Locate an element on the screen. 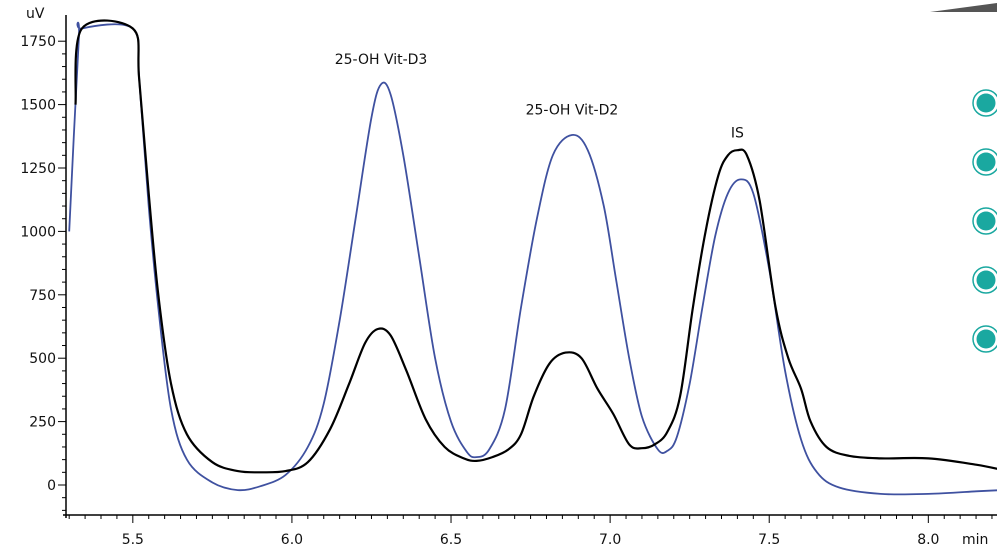  y-axis-unit: uV is located at coordinates (35, 14).